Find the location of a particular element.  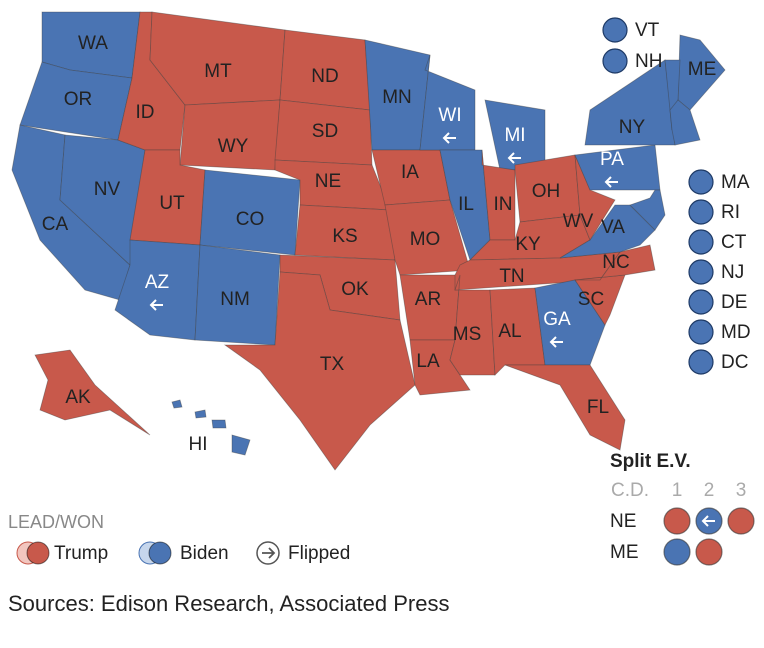

state-label: ME is located at coordinates (702, 69).